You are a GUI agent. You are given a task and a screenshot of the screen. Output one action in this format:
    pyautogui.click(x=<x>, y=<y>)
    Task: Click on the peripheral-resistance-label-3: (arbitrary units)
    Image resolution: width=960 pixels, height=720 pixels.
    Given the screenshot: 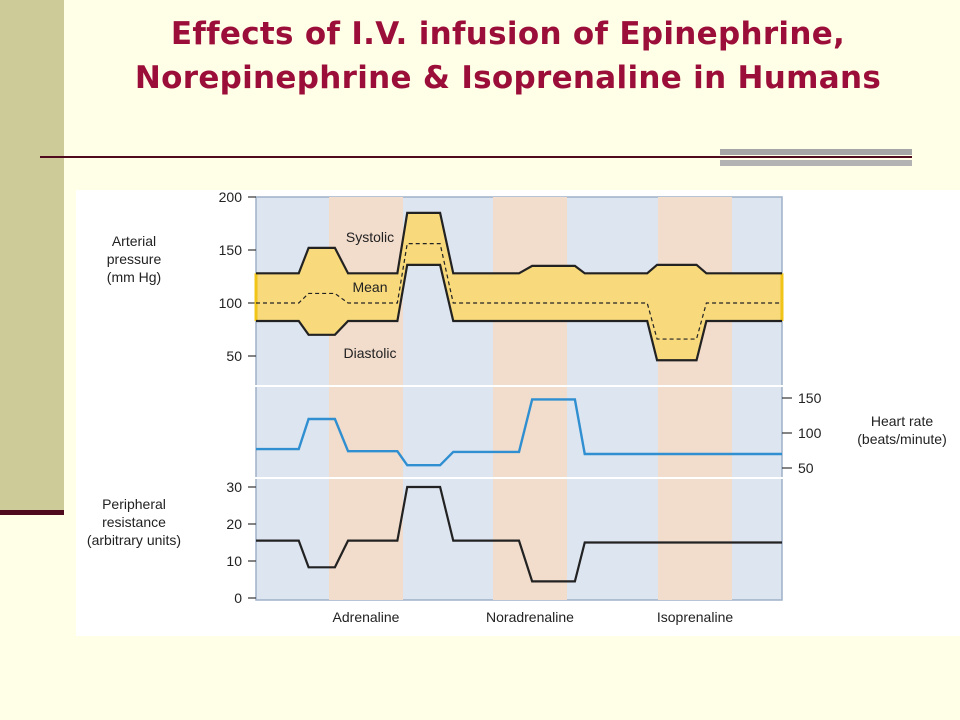 What is the action you would take?
    pyautogui.click(x=134, y=540)
    